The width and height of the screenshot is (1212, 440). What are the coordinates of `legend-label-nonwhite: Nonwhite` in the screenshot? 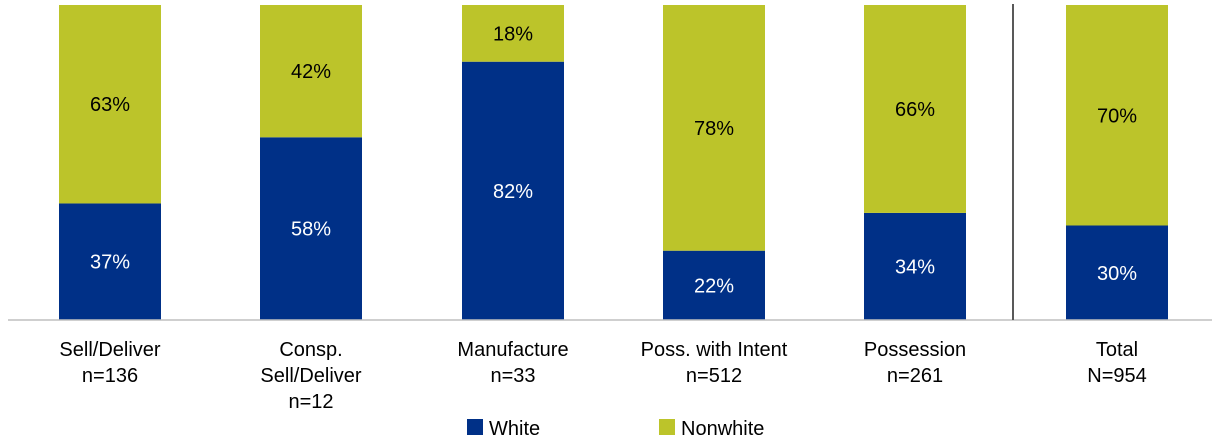 It's located at (722, 429).